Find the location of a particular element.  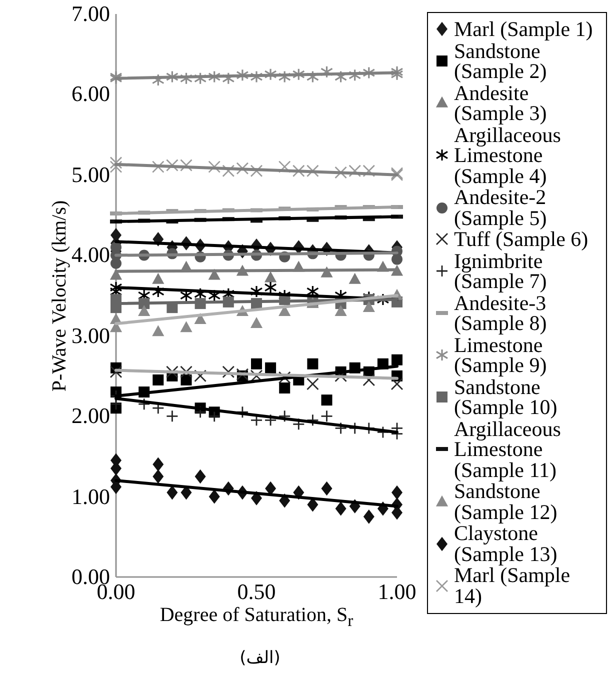

y-tick-label: 7.00 is located at coordinates (91, 13).